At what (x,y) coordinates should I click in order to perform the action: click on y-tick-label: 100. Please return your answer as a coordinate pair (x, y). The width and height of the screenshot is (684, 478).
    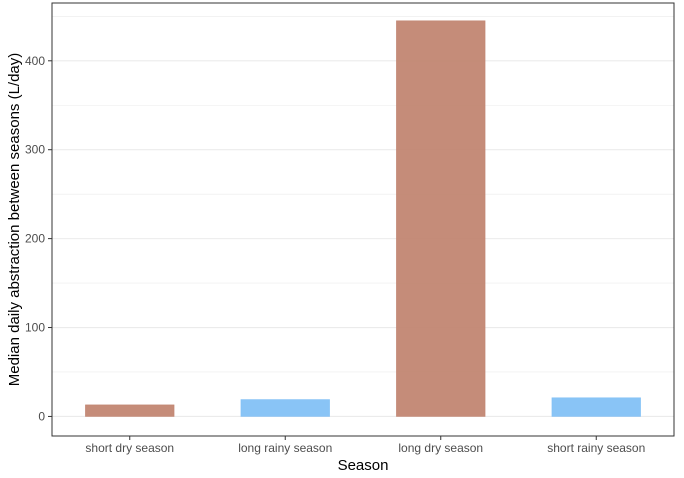
    Looking at the image, I should click on (35, 328).